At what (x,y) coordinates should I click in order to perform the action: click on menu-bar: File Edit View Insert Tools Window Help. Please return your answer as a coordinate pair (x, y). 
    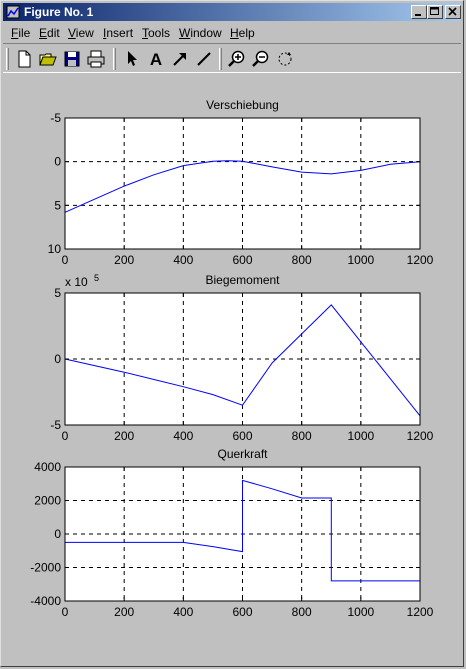
    Looking at the image, I should click on (232, 32).